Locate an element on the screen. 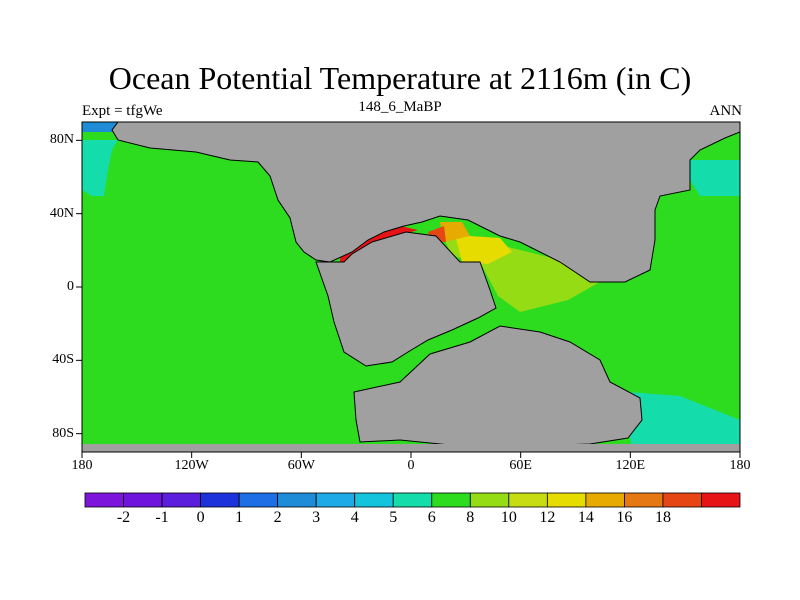  colorbar-label: 1 is located at coordinates (239, 517).